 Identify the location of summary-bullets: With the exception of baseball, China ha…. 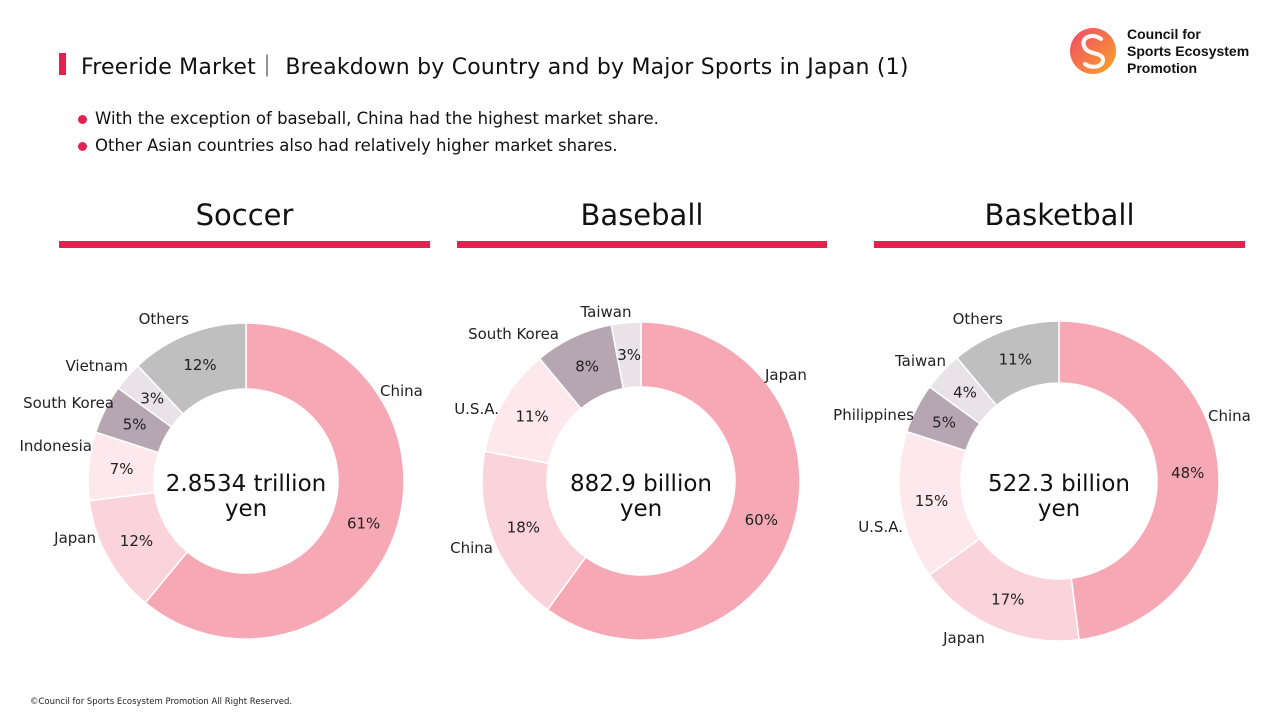
(368, 132).